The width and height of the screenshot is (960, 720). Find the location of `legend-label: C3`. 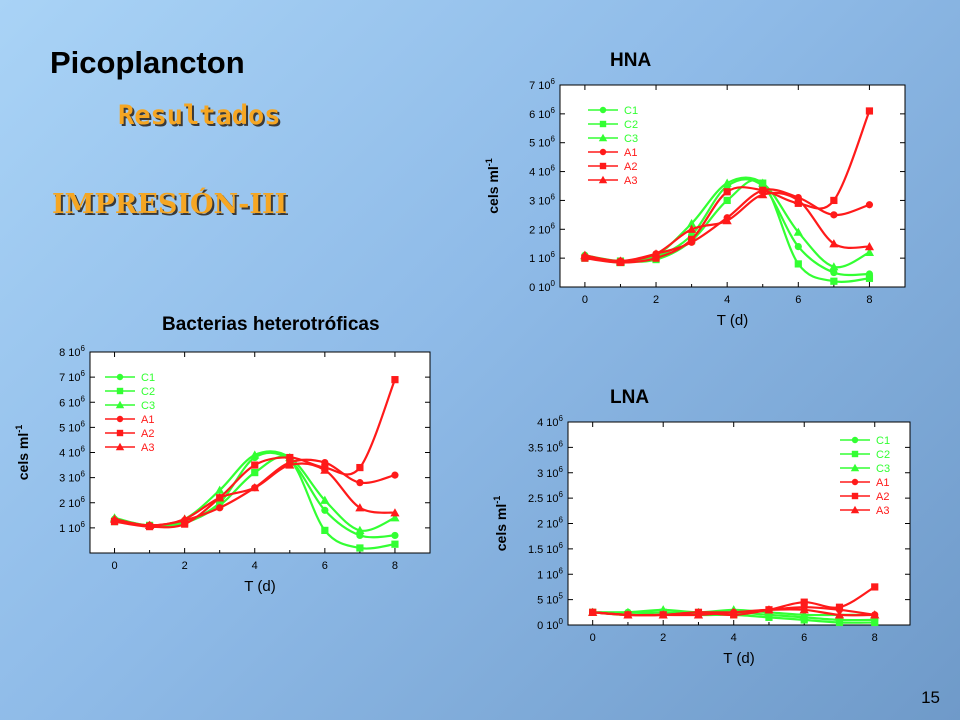

legend-label: C3 is located at coordinates (148, 406).